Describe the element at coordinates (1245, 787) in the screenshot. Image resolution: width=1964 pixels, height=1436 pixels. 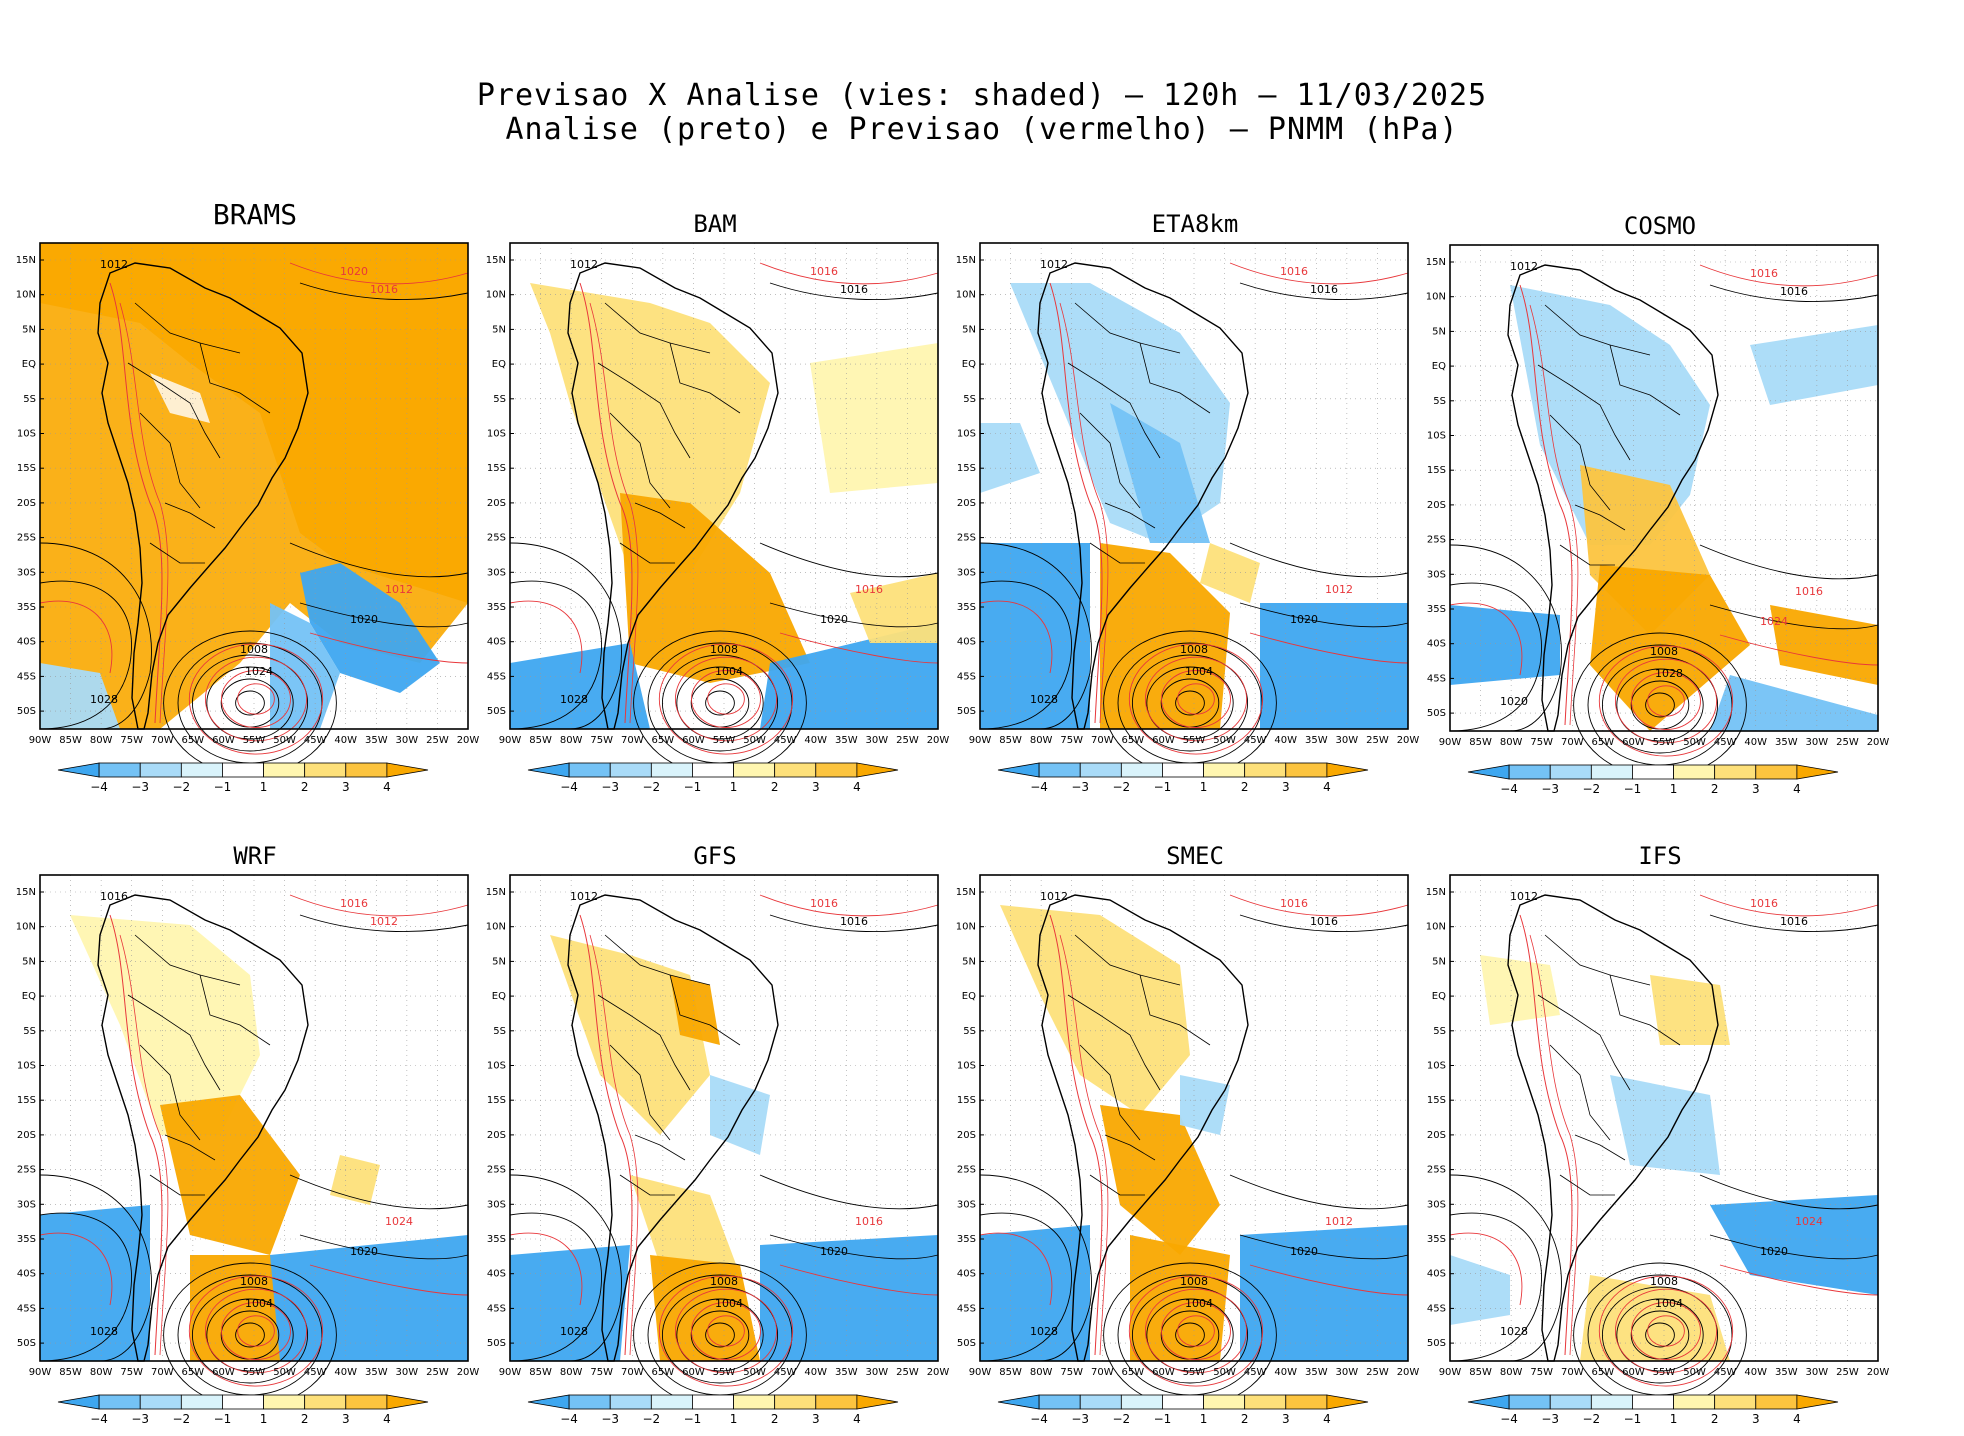
I see `colorbar-label: 2` at that location.